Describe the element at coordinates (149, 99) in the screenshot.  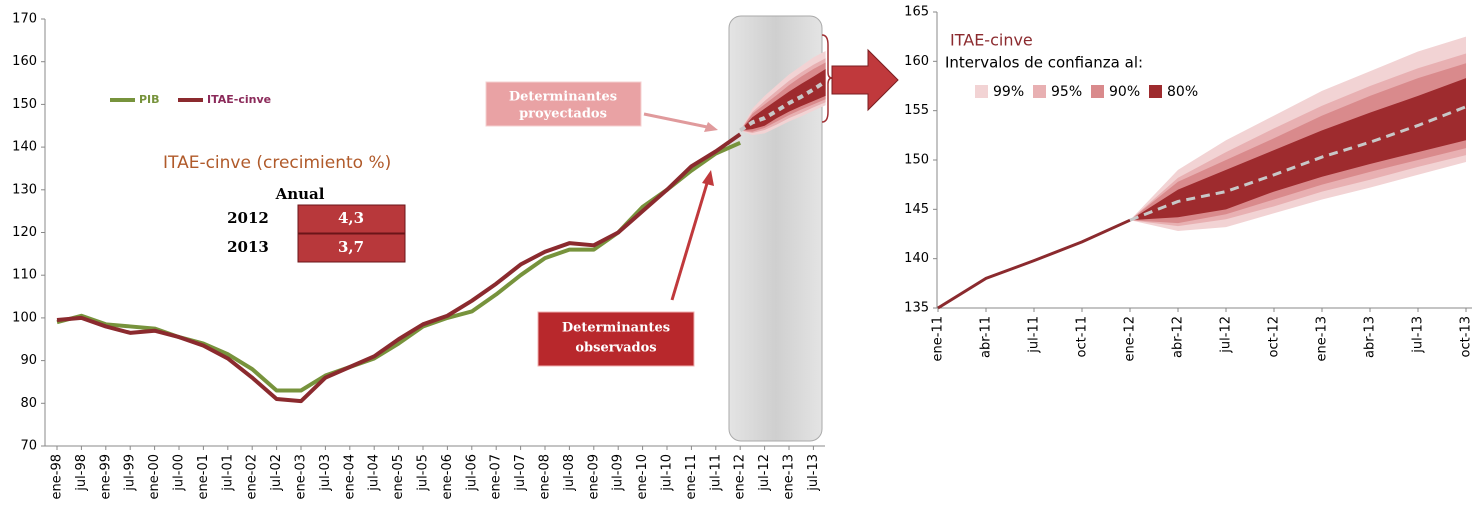
I see `legend-label: PIB` at that location.